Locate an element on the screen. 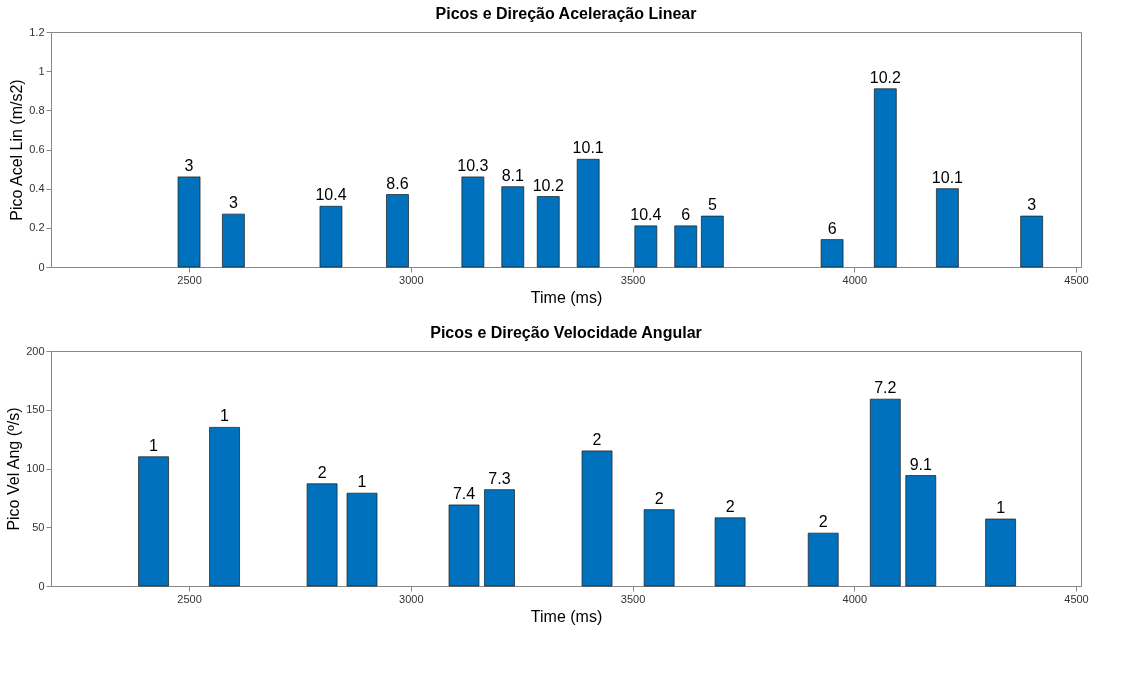  y-tick-label: 0.6 is located at coordinates (37, 149).